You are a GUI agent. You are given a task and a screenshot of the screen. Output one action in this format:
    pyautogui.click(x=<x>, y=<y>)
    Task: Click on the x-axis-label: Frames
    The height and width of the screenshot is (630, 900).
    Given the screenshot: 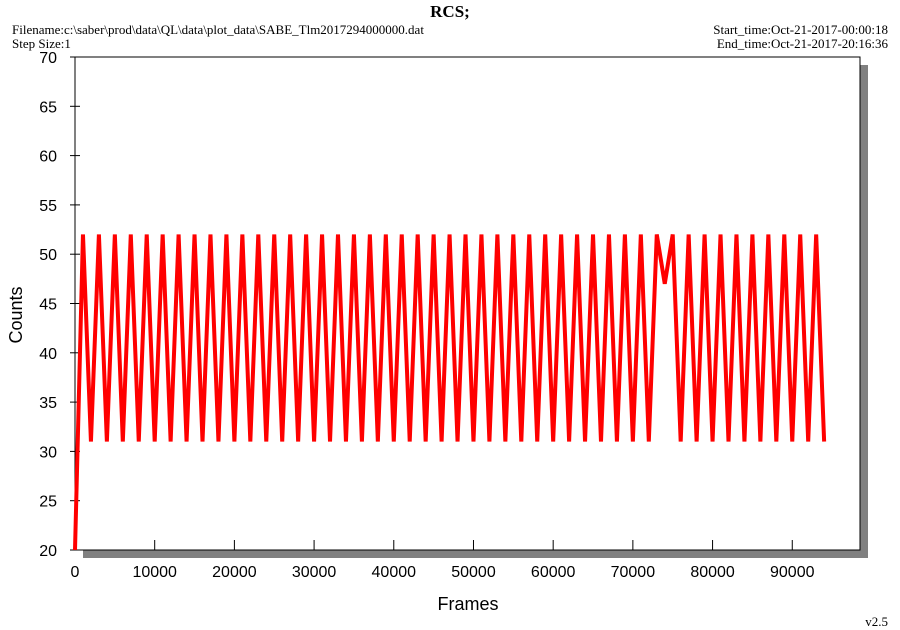 What is the action you would take?
    pyautogui.click(x=467, y=604)
    